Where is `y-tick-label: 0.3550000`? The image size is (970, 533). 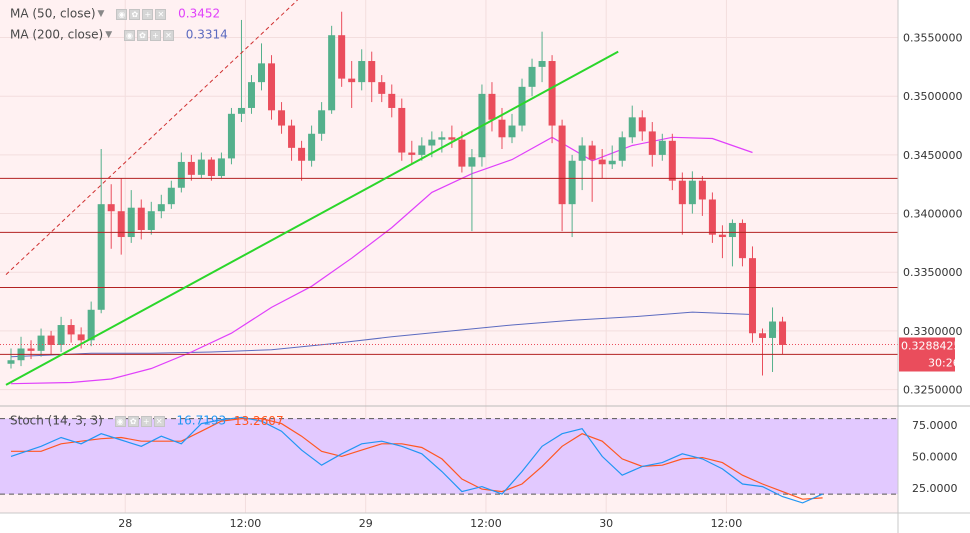
y-tick-label: 0.3550000 is located at coordinates (933, 38).